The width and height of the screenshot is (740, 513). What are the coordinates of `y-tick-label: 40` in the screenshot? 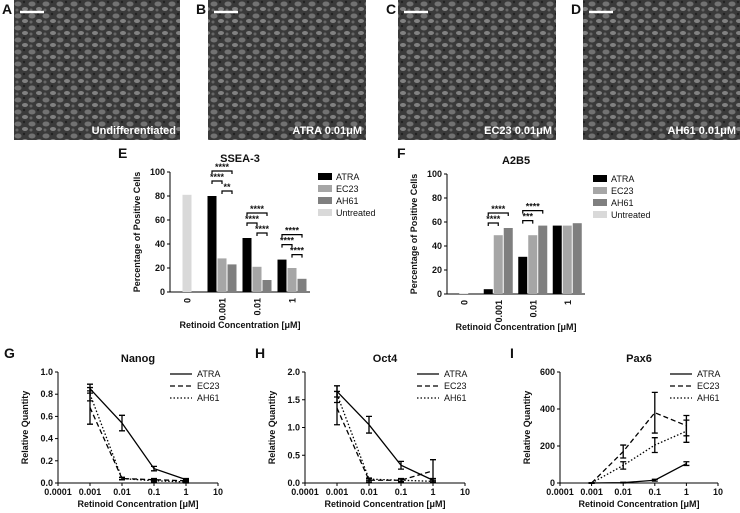 It's located at (160, 244).